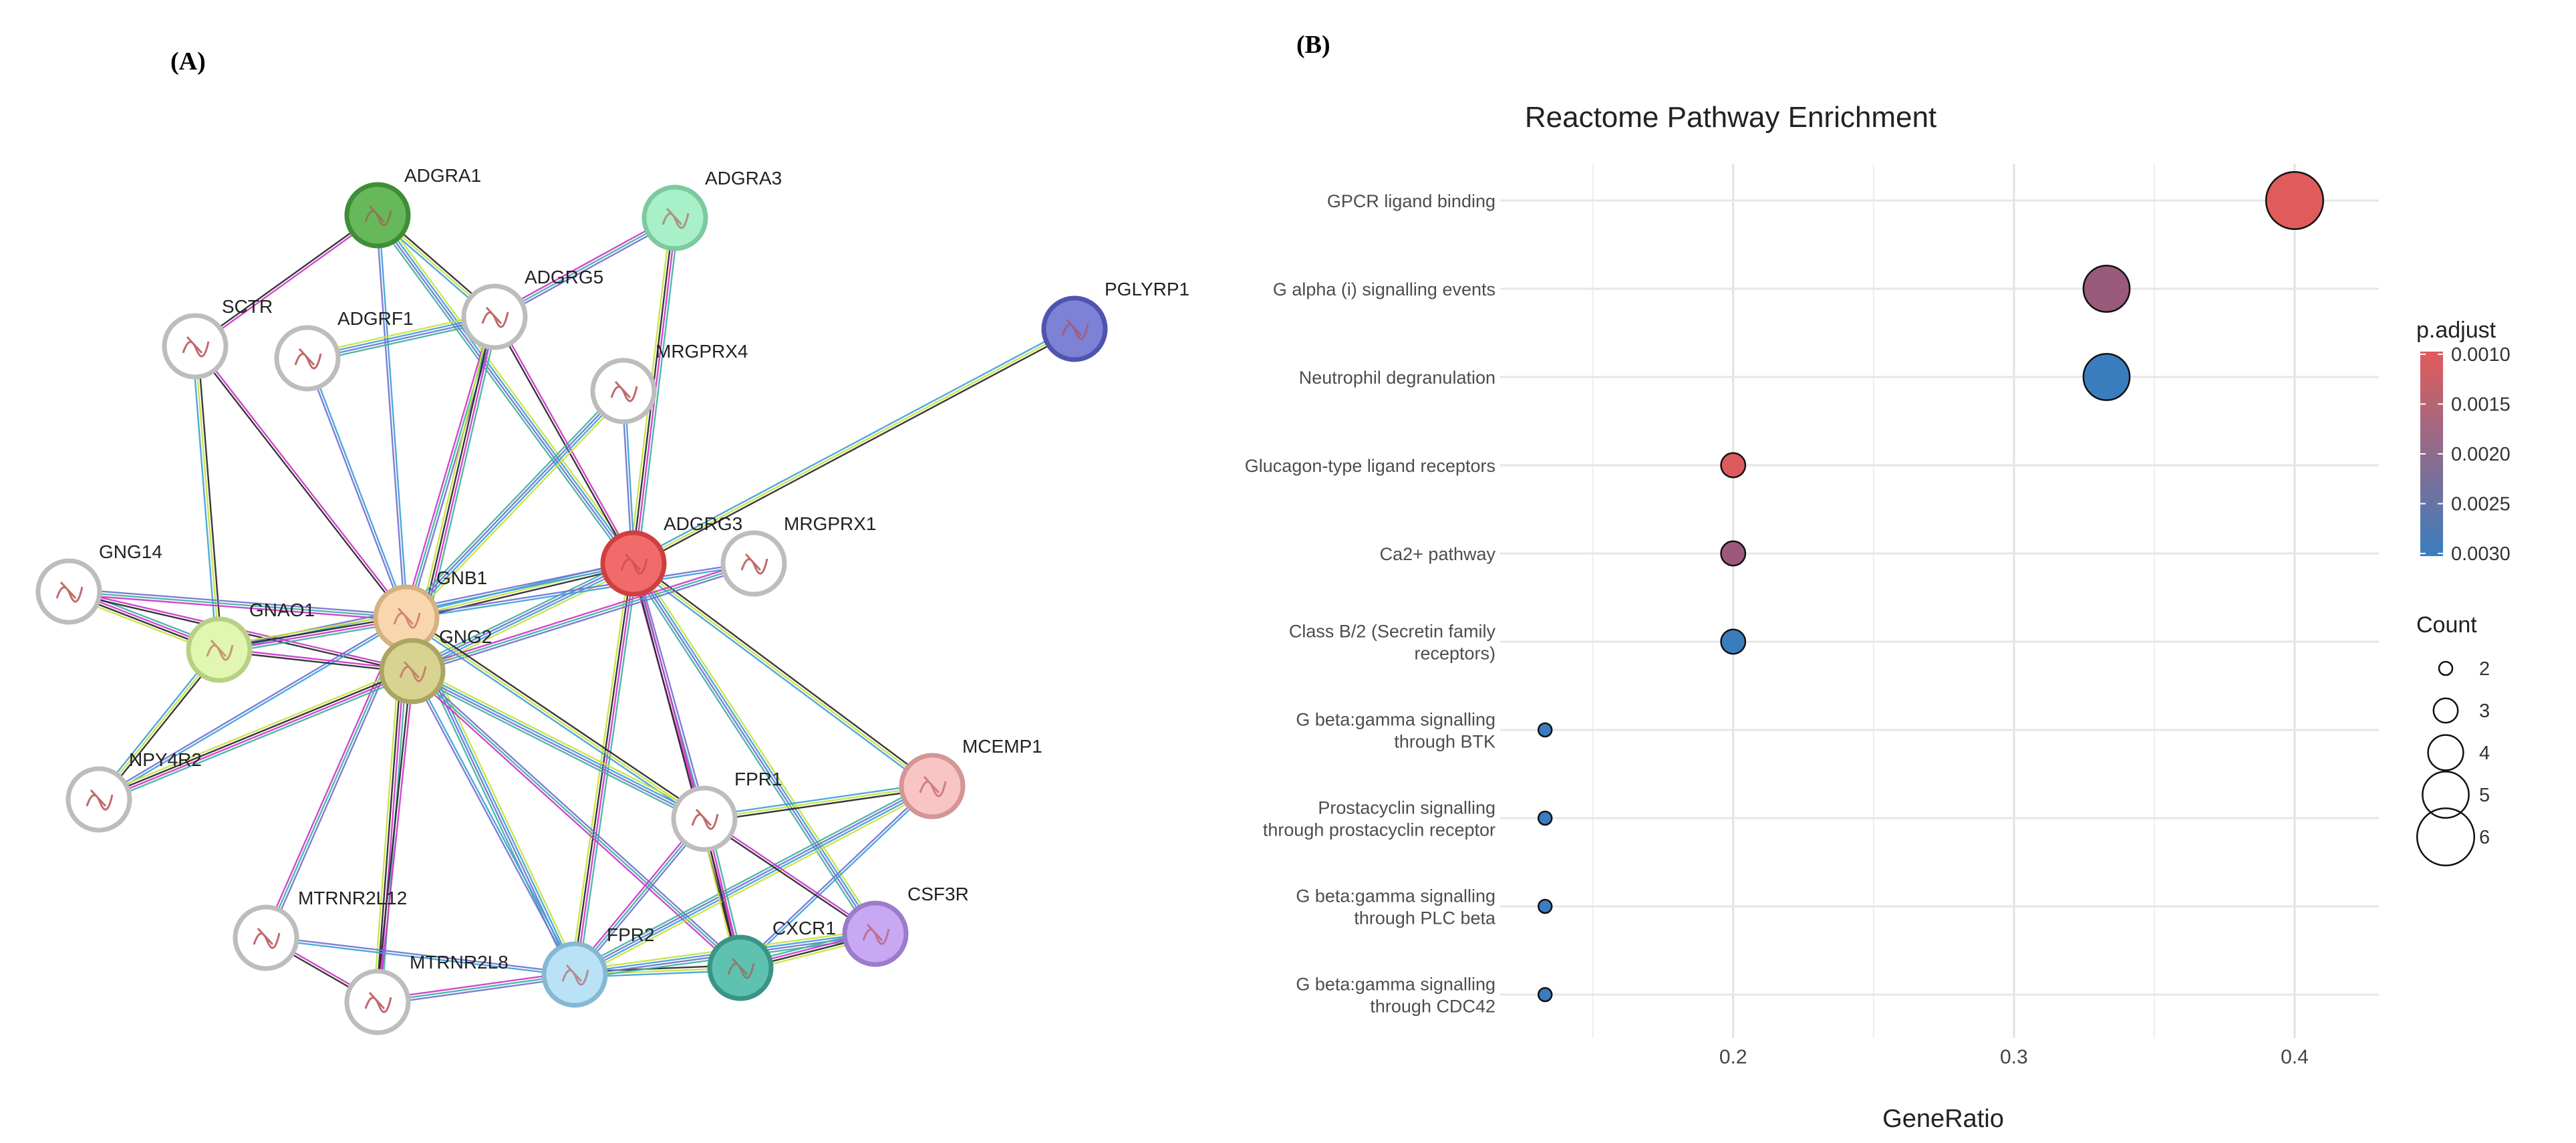 The image size is (2576, 1143). I want to click on network-node: MRGPRX4, so click(669, 382).